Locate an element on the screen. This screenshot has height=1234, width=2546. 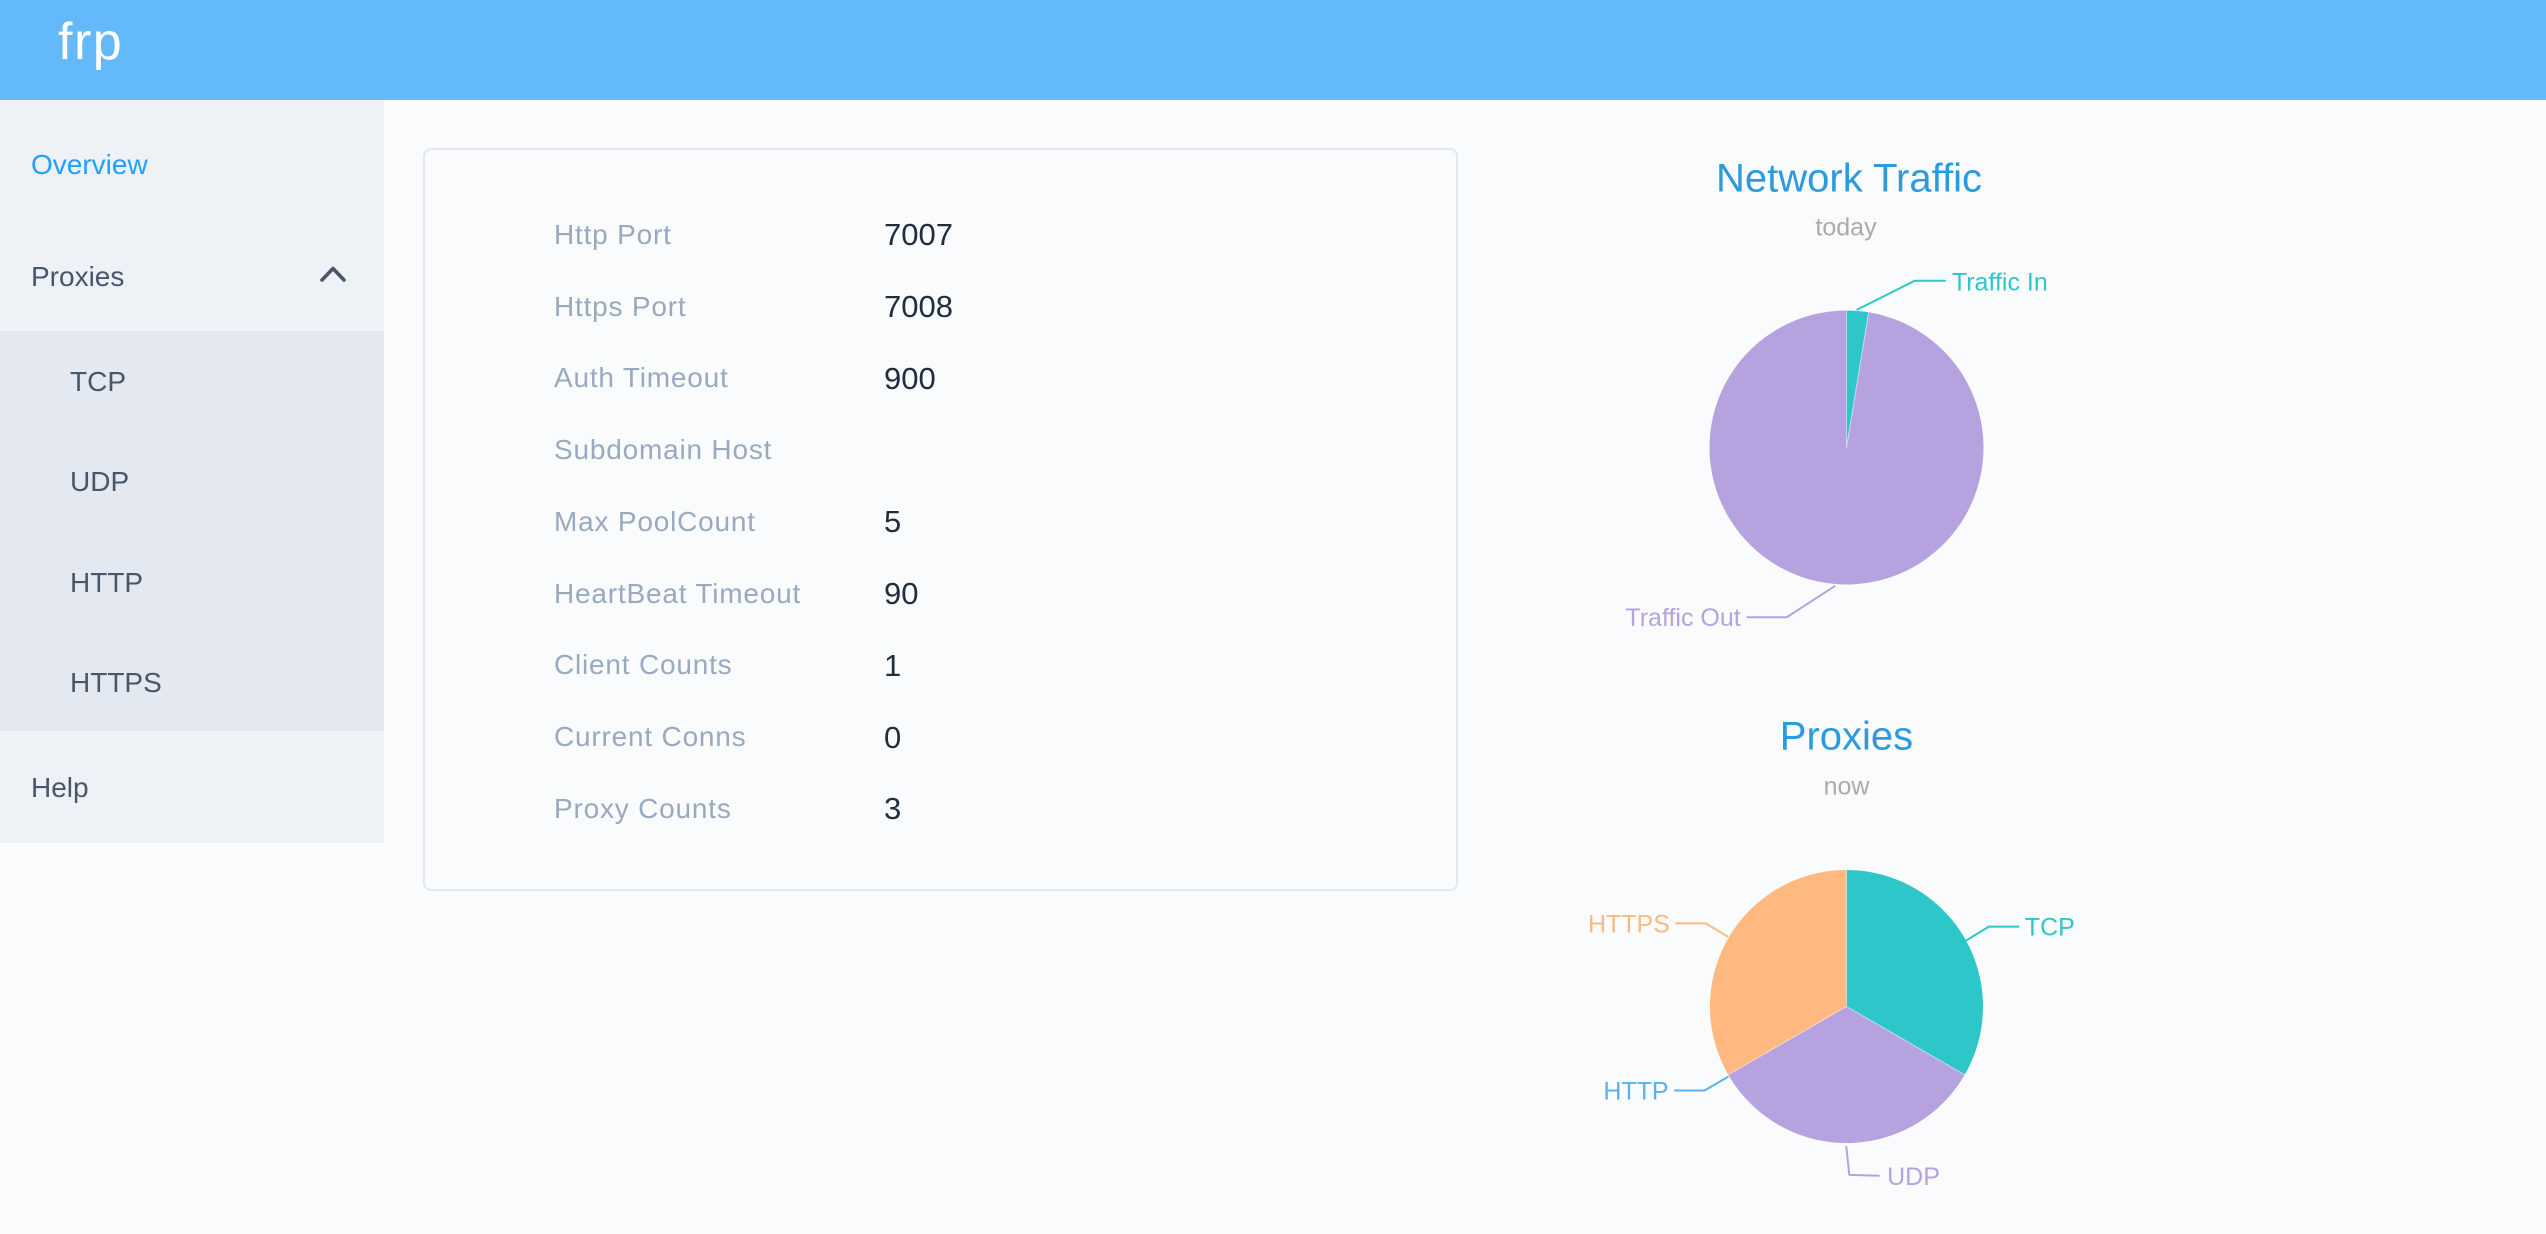
svg-text: Network Traffic is located at coordinates (1849, 178).